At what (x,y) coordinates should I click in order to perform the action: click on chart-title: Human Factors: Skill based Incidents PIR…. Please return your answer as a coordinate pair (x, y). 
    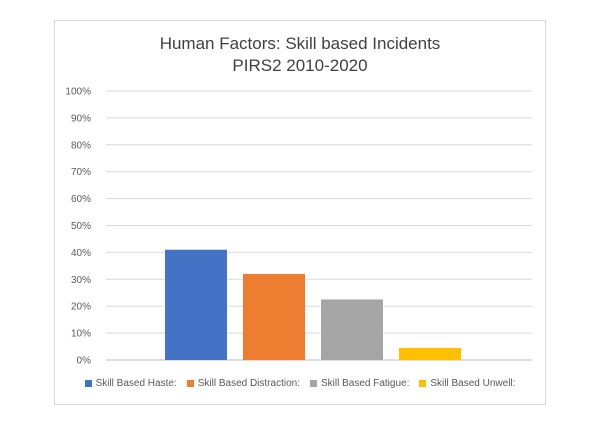
    Looking at the image, I should click on (300, 55).